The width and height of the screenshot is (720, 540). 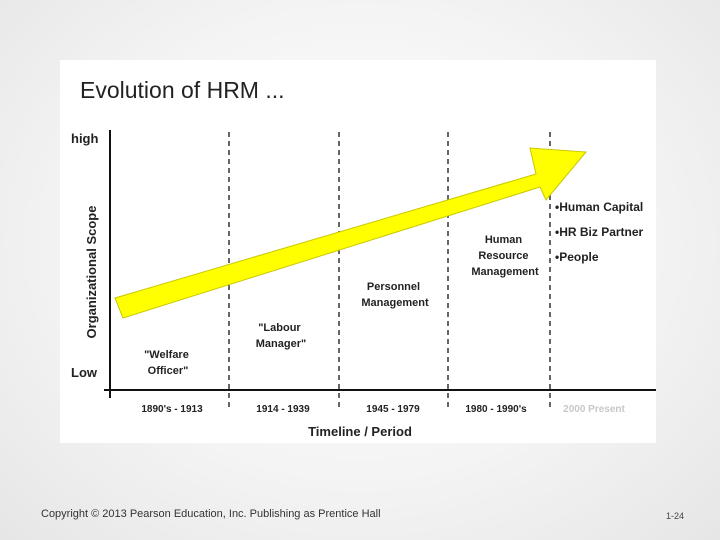 What do you see at coordinates (496, 409) in the screenshot?
I see `period-label: 1980 - 1990's` at bounding box center [496, 409].